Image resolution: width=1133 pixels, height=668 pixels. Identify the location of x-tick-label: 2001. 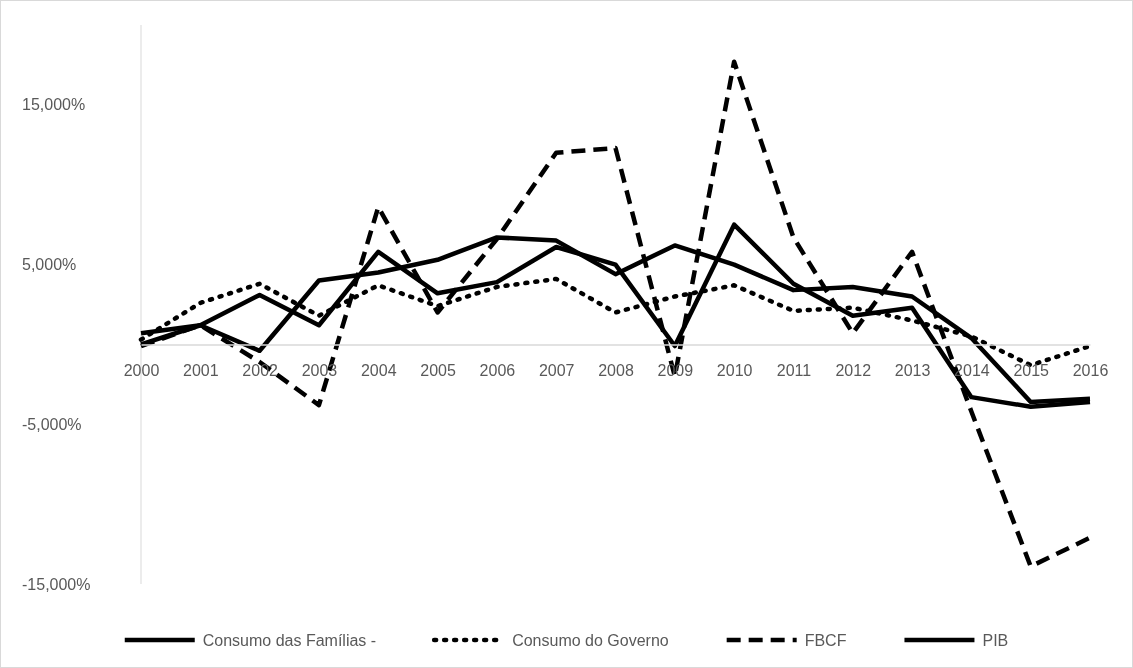
(201, 371).